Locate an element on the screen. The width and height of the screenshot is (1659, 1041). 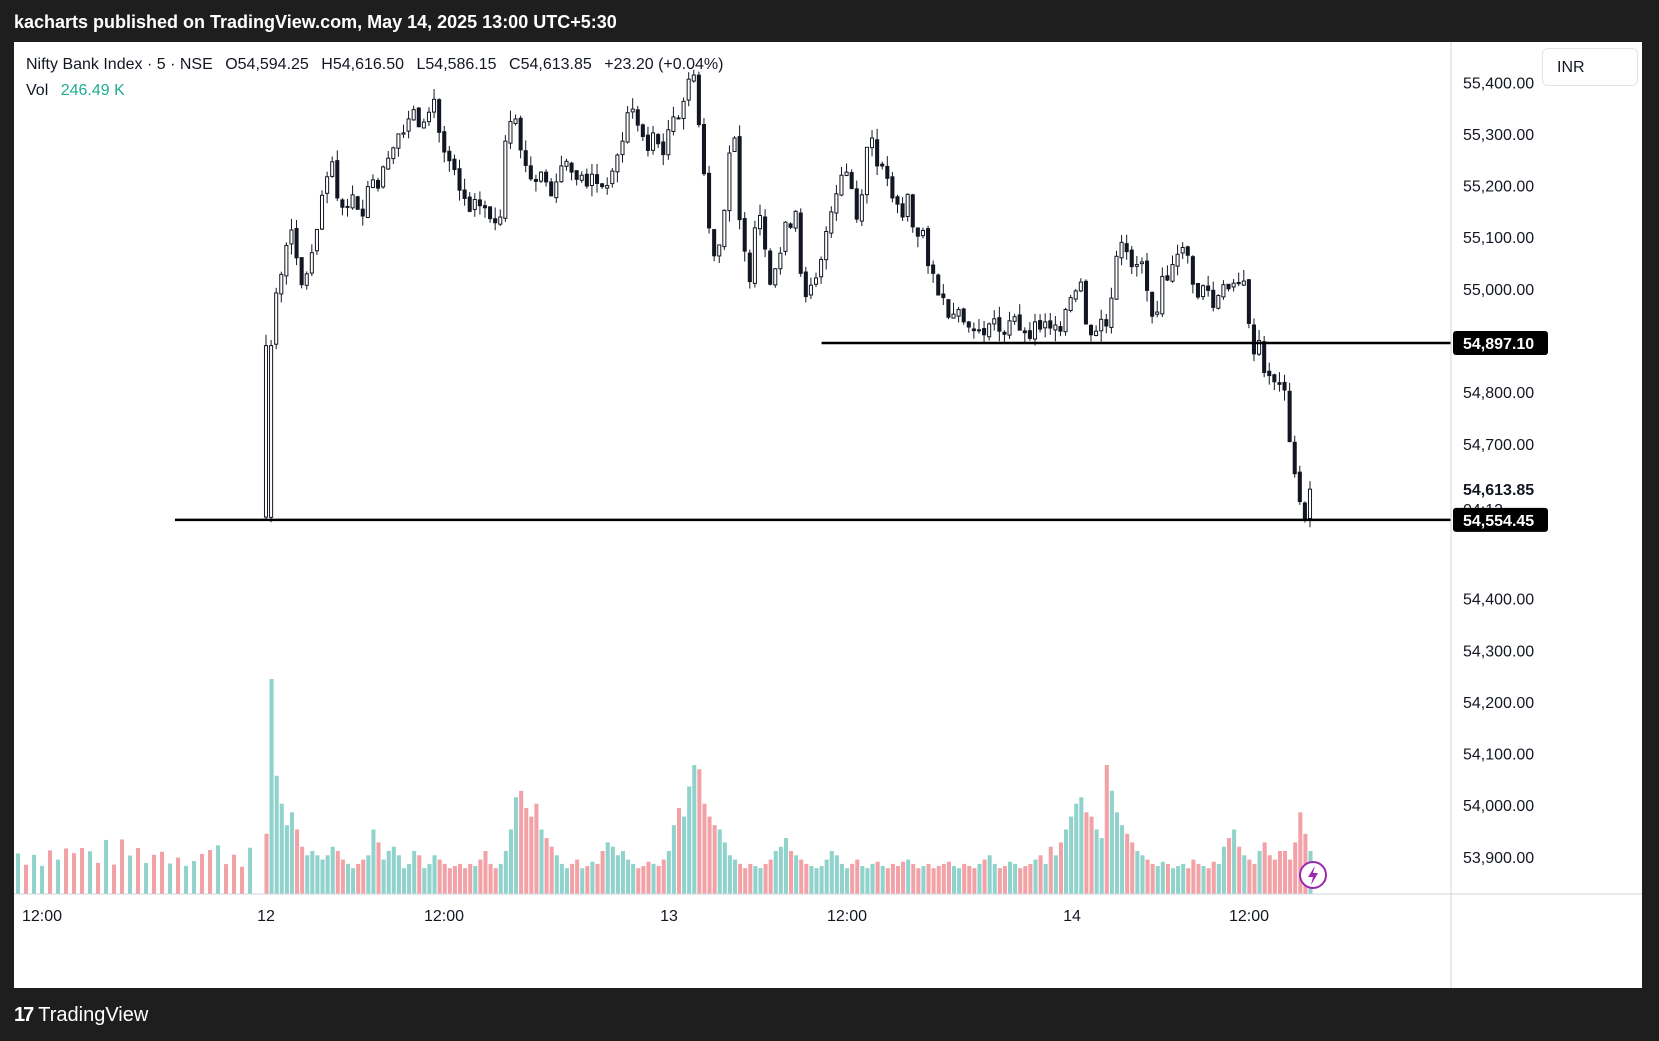
y-tick-label: 54,200.00 is located at coordinates (1498, 703).